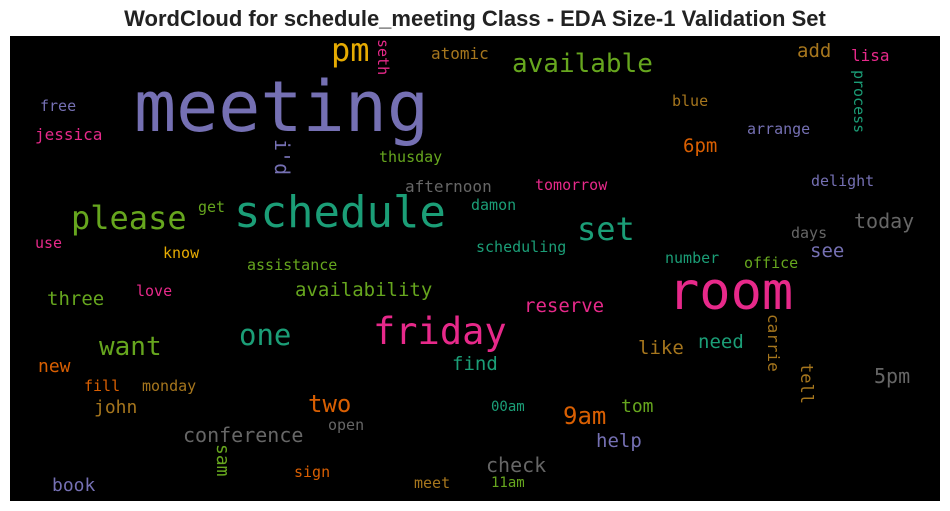 This screenshot has width=950, height=511. Describe the element at coordinates (222, 460) in the screenshot. I see `word-sam: sam` at that location.